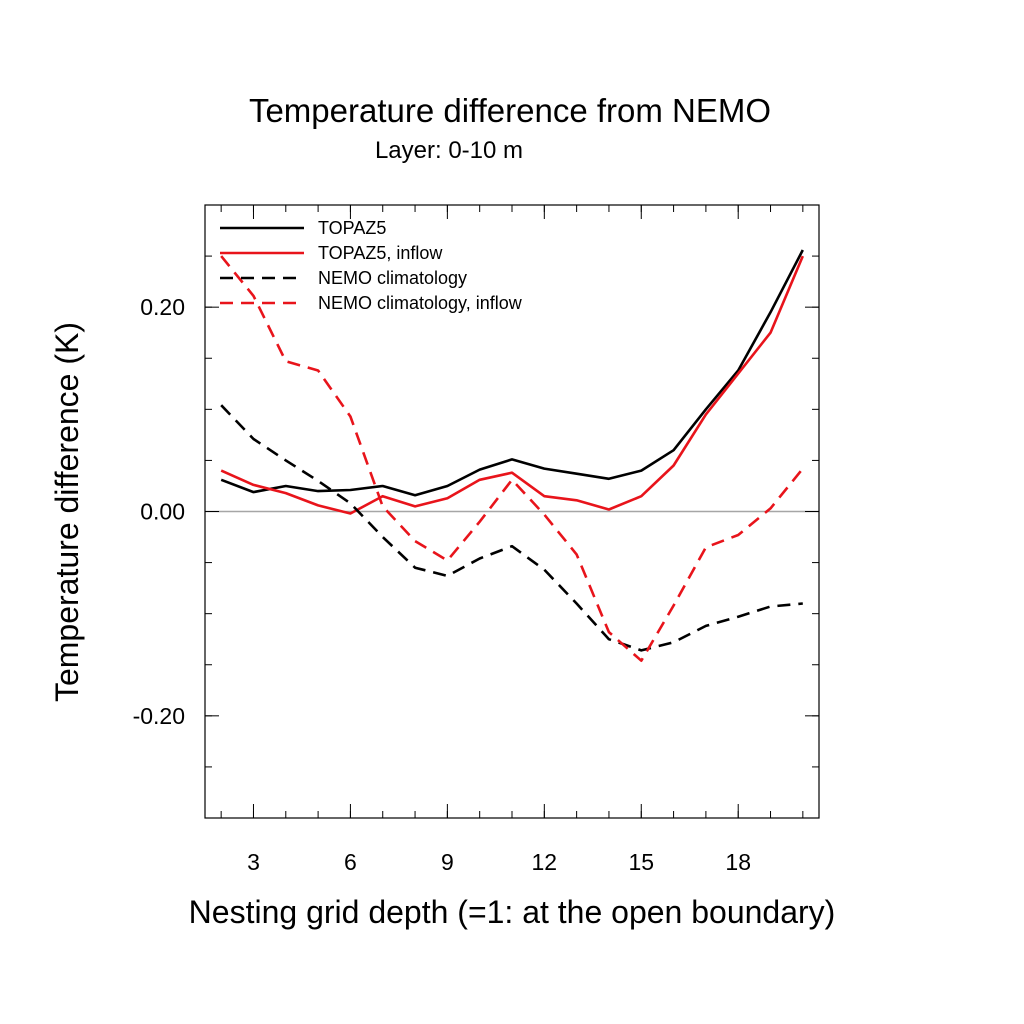  What do you see at coordinates (162, 512) in the screenshot?
I see `y-tick-label: 0.00` at bounding box center [162, 512].